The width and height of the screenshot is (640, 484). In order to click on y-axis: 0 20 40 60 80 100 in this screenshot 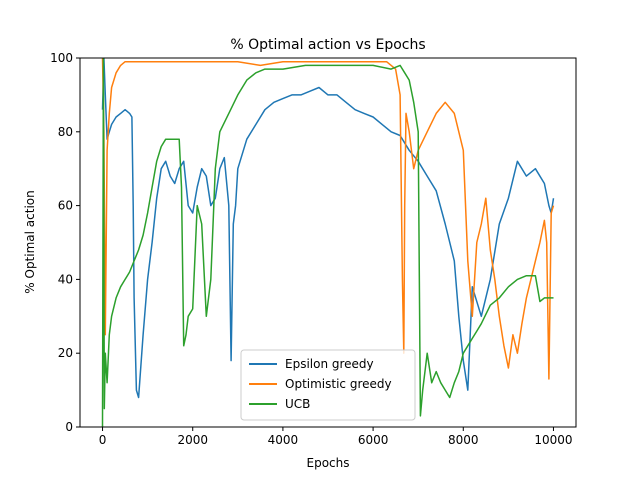, I will do `click(65, 242)`.